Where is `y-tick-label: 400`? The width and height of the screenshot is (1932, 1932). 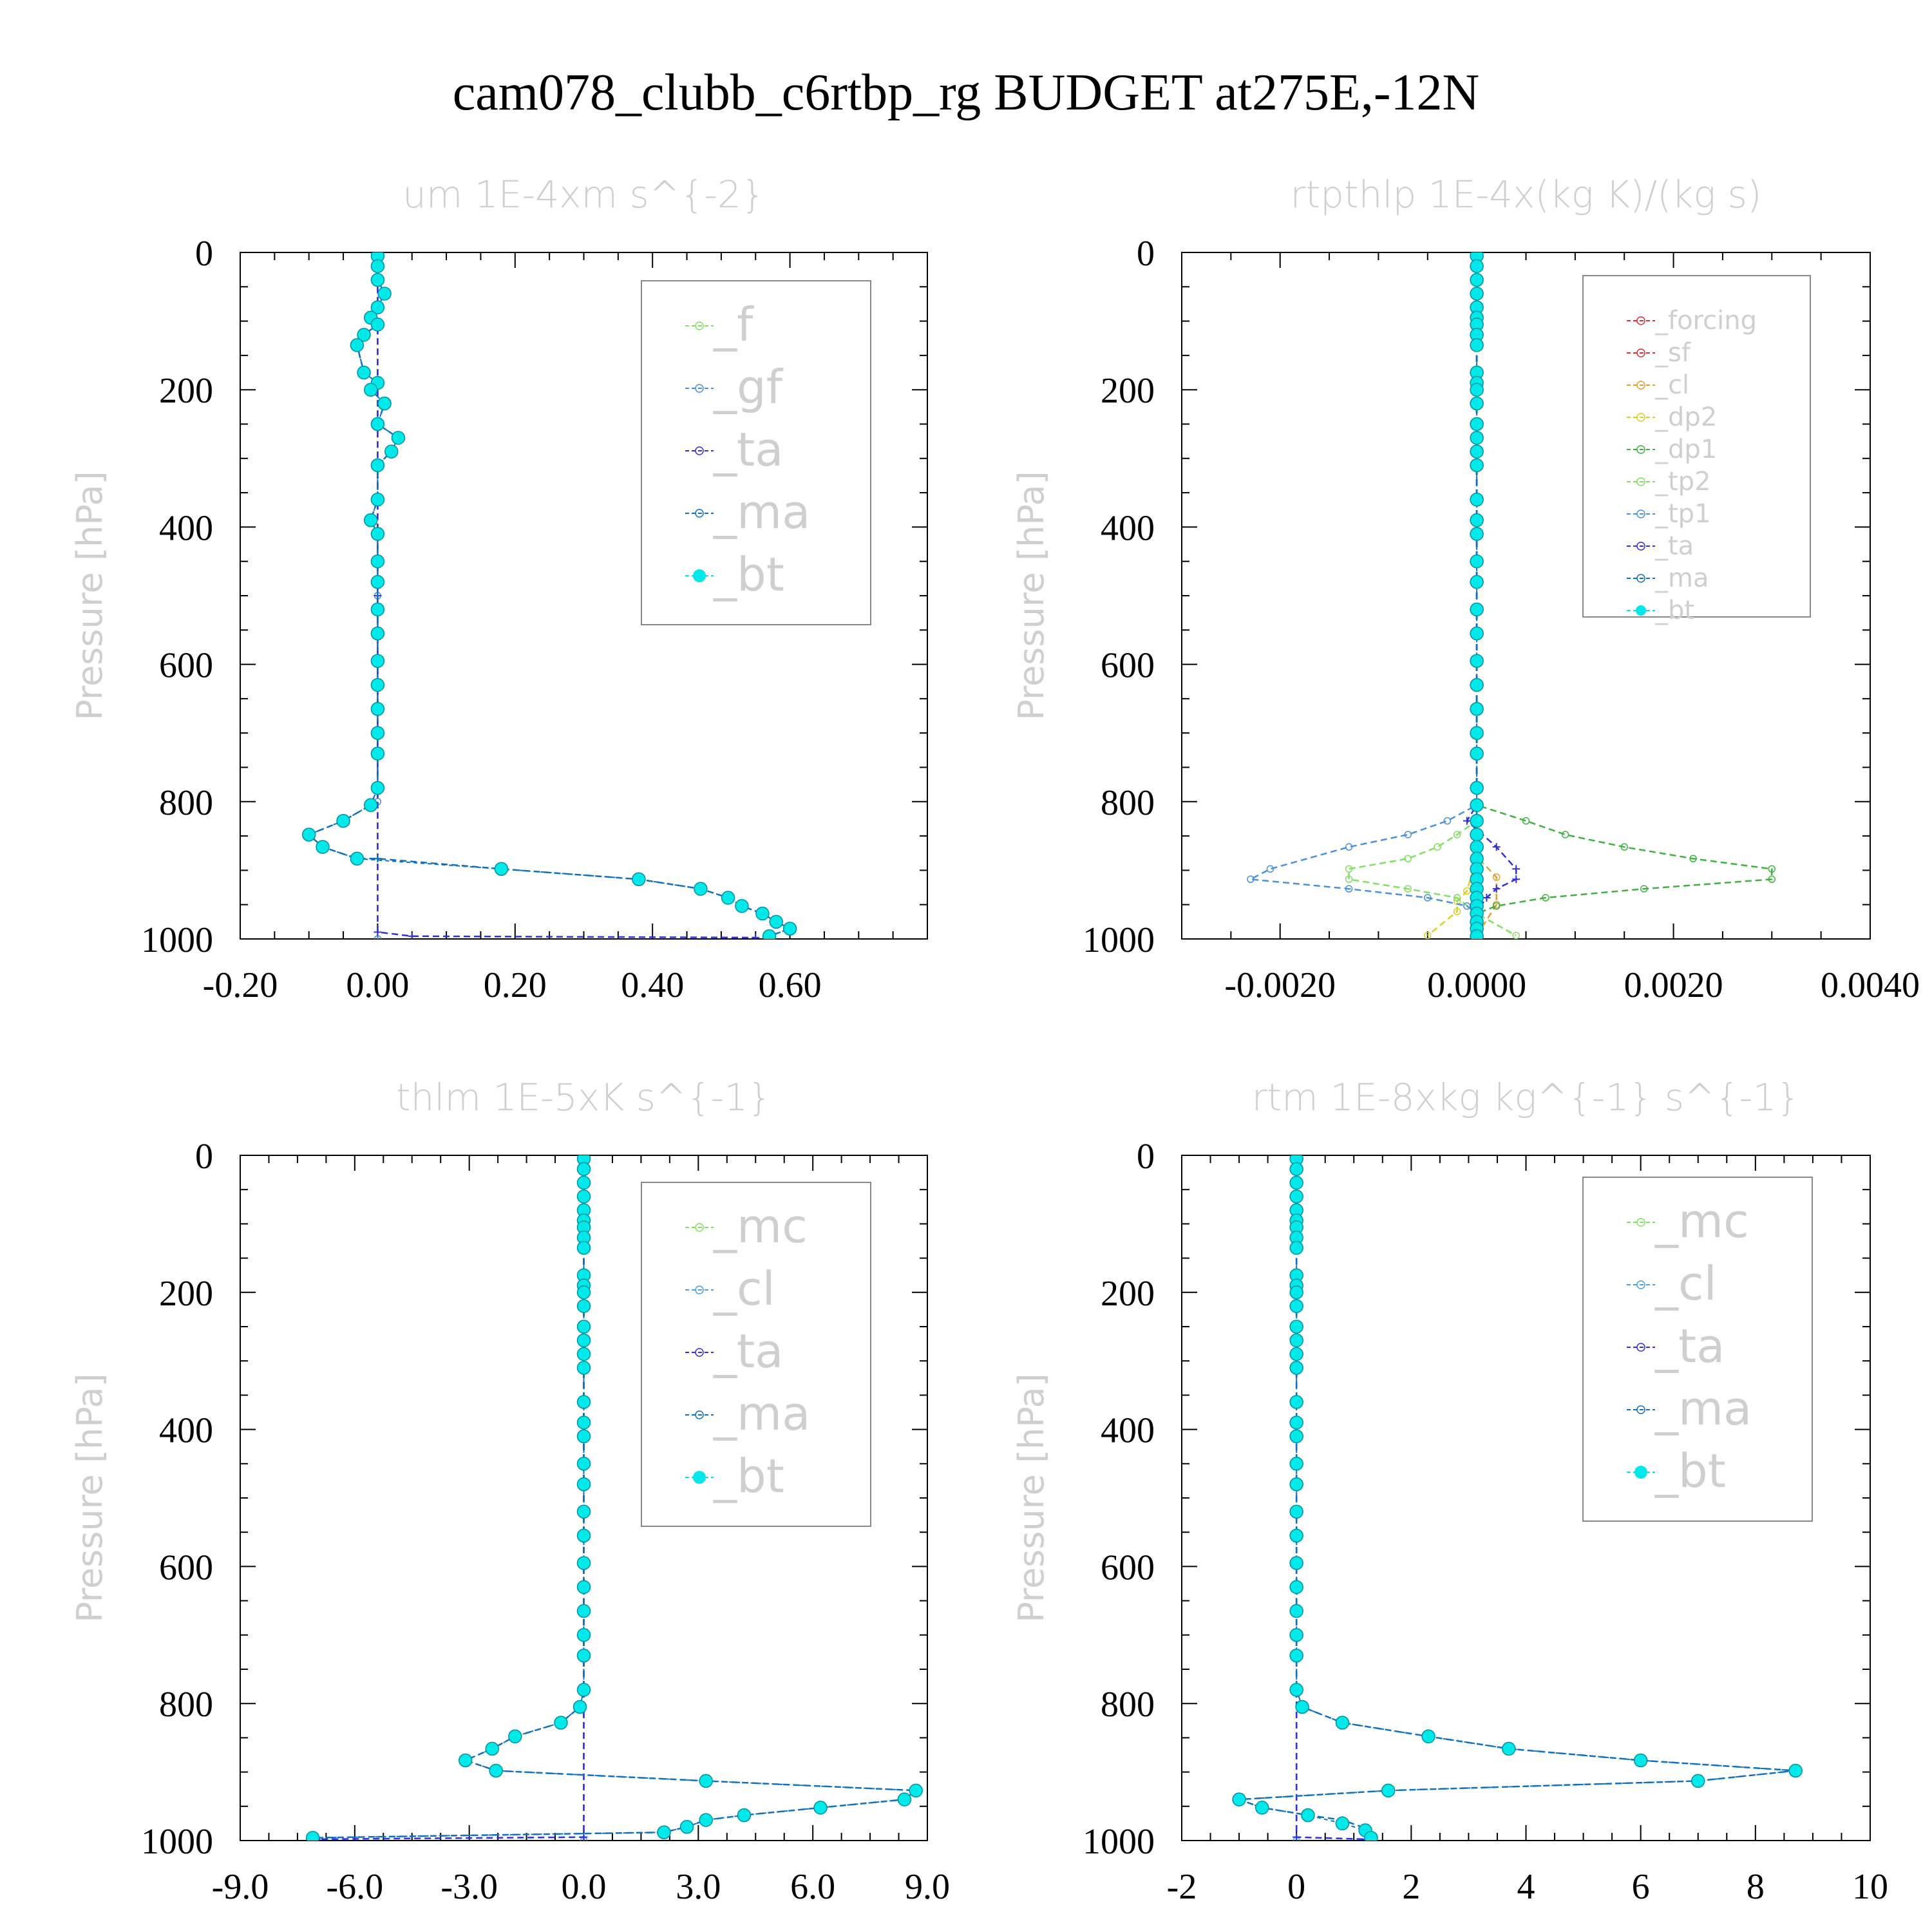 y-tick-label: 400 is located at coordinates (186, 528).